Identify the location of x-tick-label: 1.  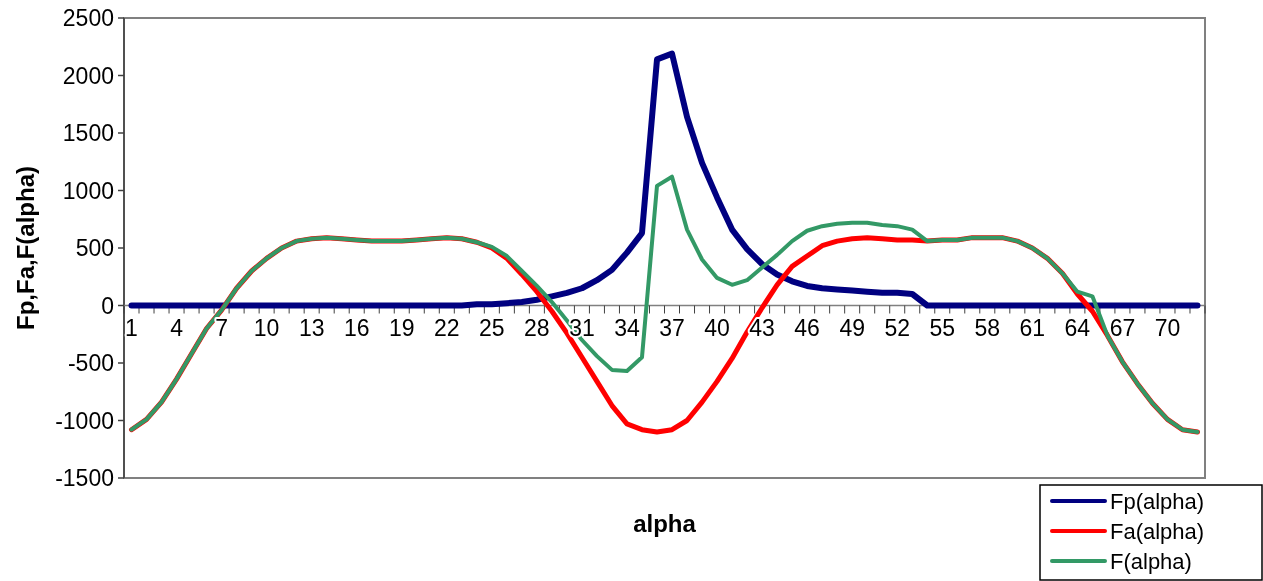
(131, 327).